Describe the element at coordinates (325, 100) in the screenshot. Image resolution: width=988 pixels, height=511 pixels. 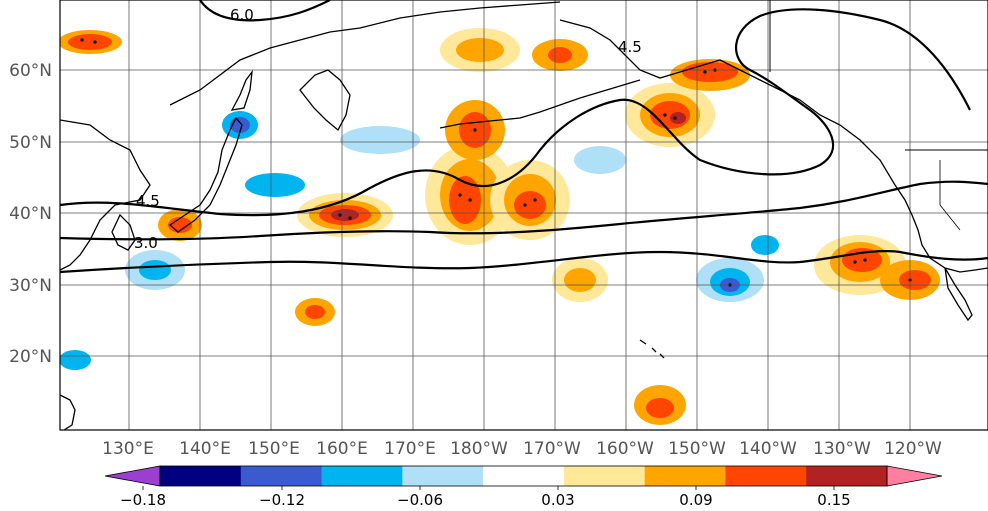
I see `coastline-kamchatka` at that location.